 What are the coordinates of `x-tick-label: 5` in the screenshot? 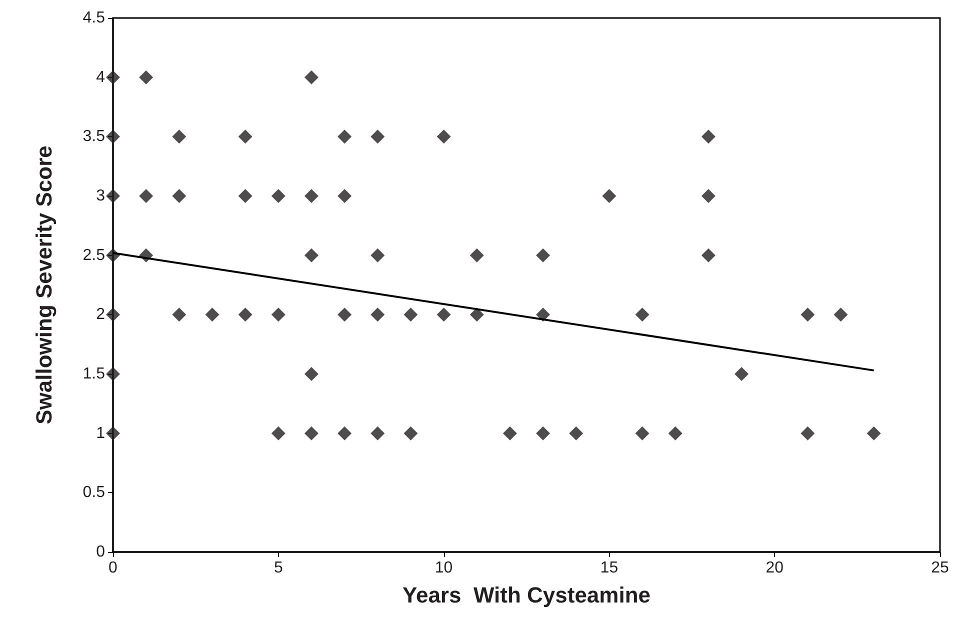 It's located at (278, 568).